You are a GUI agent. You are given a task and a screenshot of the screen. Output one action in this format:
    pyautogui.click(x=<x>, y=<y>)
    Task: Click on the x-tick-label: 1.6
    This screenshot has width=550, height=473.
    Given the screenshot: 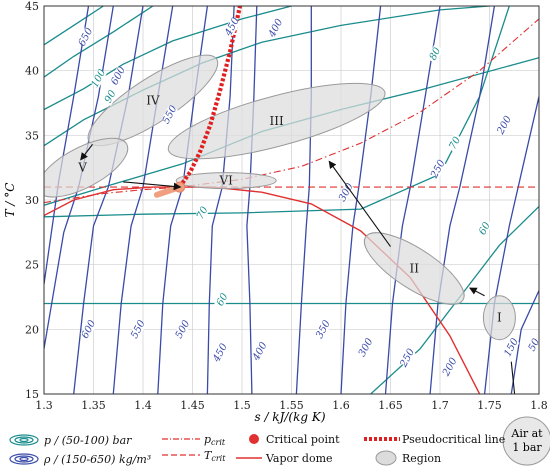 What is the action you would take?
    pyautogui.click(x=341, y=405)
    